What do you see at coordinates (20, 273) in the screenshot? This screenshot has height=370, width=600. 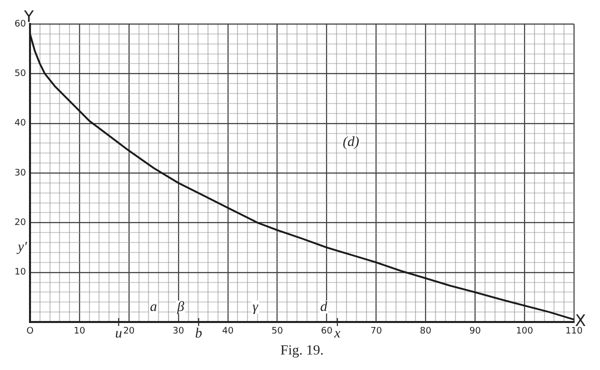 I see `y-tick-label: 10` at bounding box center [20, 273].